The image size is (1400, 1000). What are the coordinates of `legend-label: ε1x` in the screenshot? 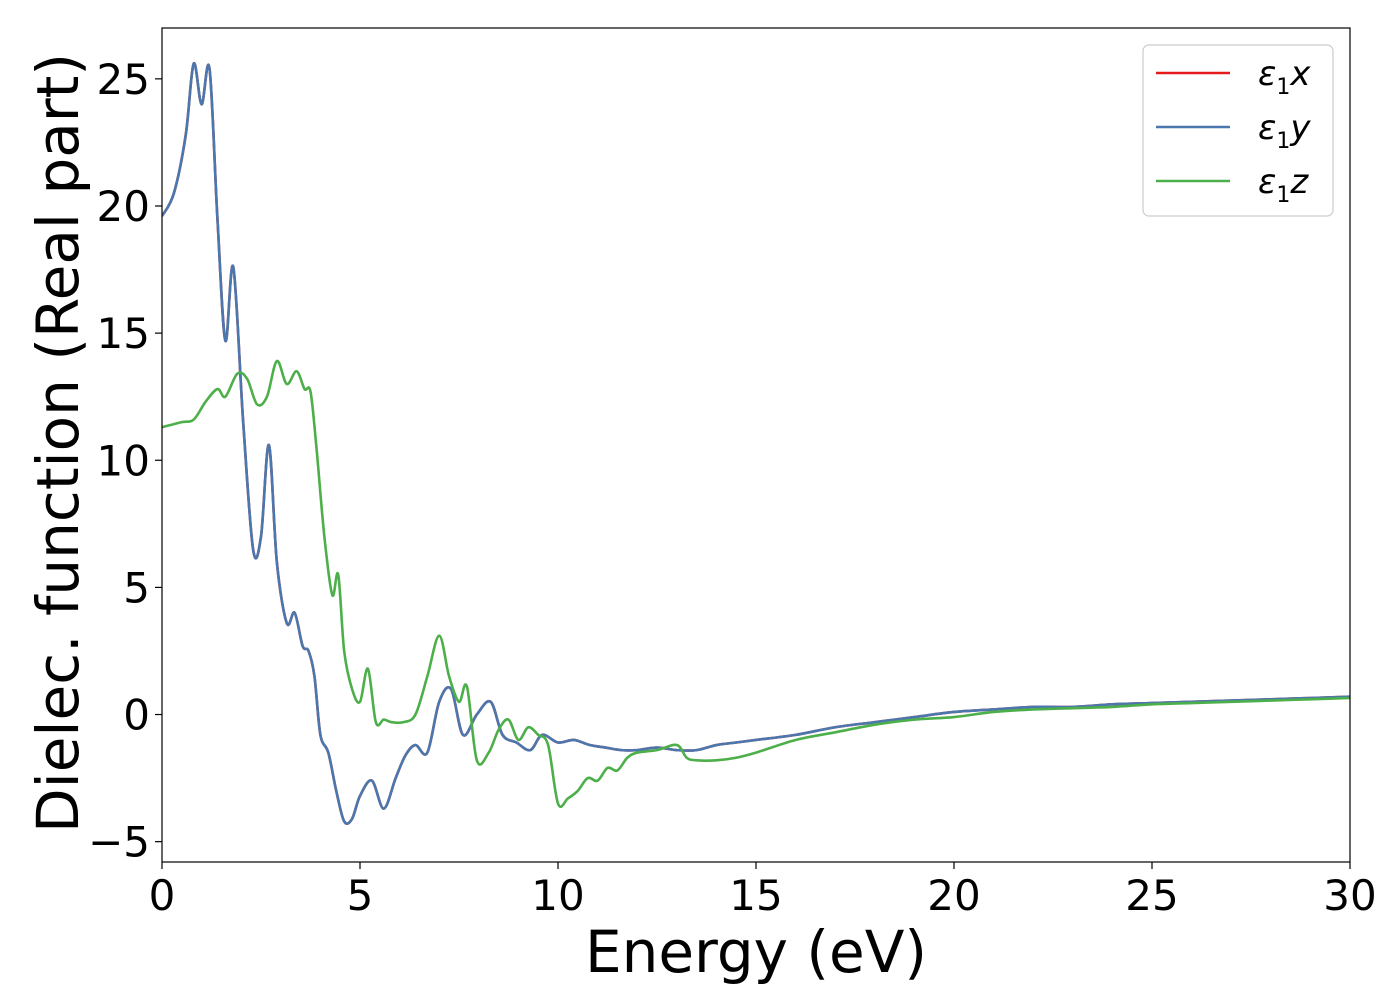 It's located at (1284, 77).